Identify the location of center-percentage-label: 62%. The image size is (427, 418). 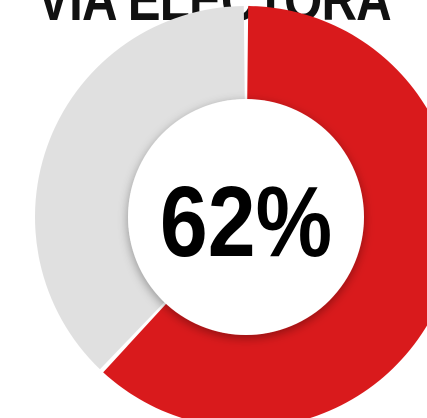
(246, 222).